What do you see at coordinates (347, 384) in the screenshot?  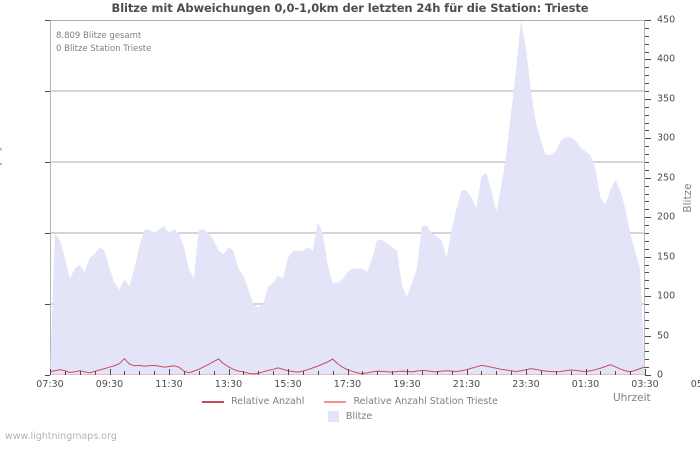 I see `x-axis-tick-label: 17:30` at bounding box center [347, 384].